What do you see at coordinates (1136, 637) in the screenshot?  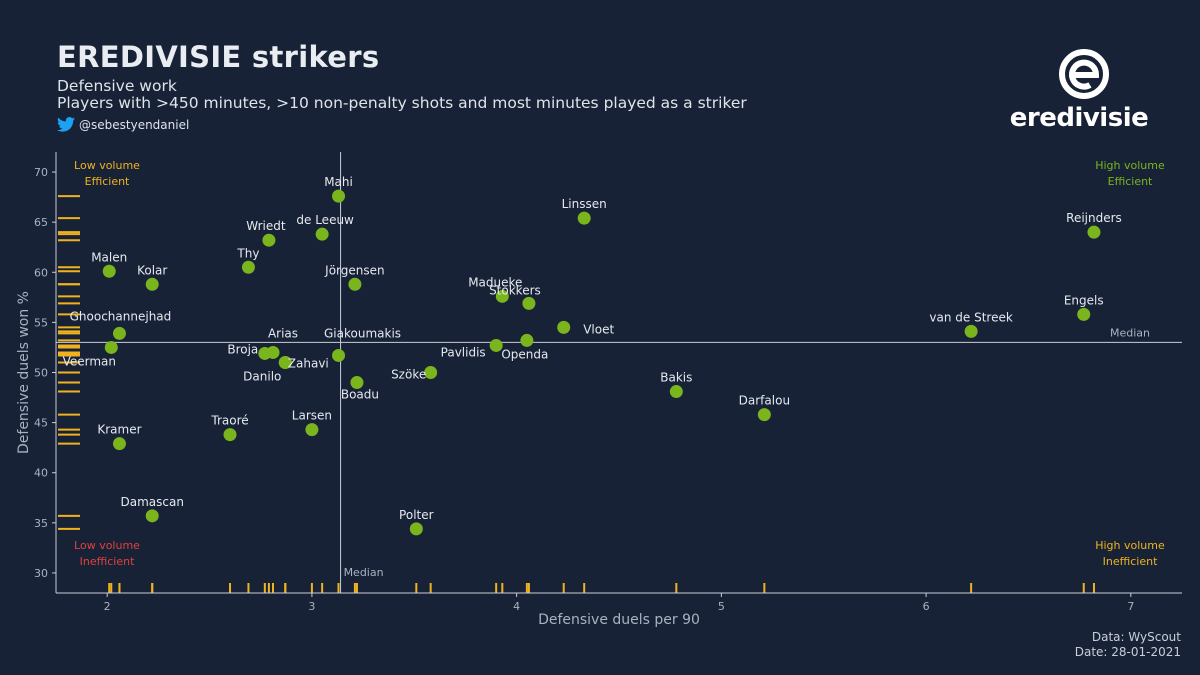 I see `footer-source: Data: WyScout` at bounding box center [1136, 637].